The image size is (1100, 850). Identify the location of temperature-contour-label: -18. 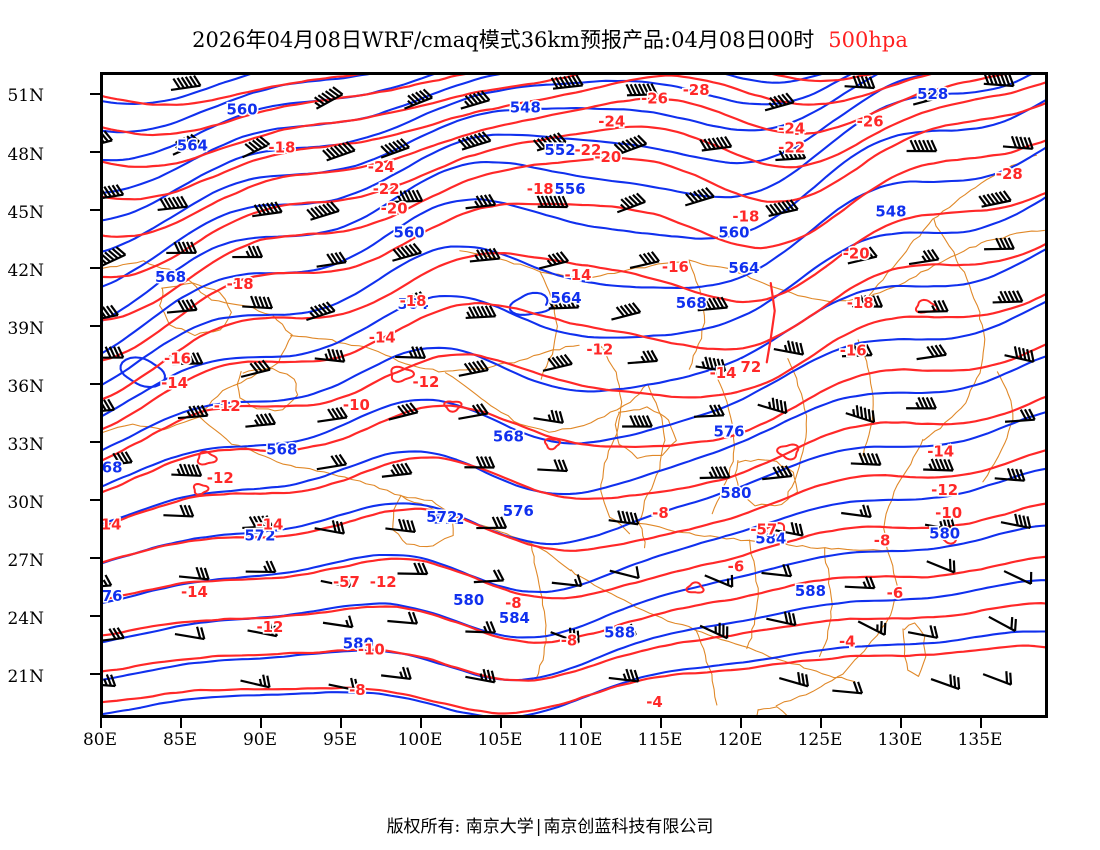
(860, 303).